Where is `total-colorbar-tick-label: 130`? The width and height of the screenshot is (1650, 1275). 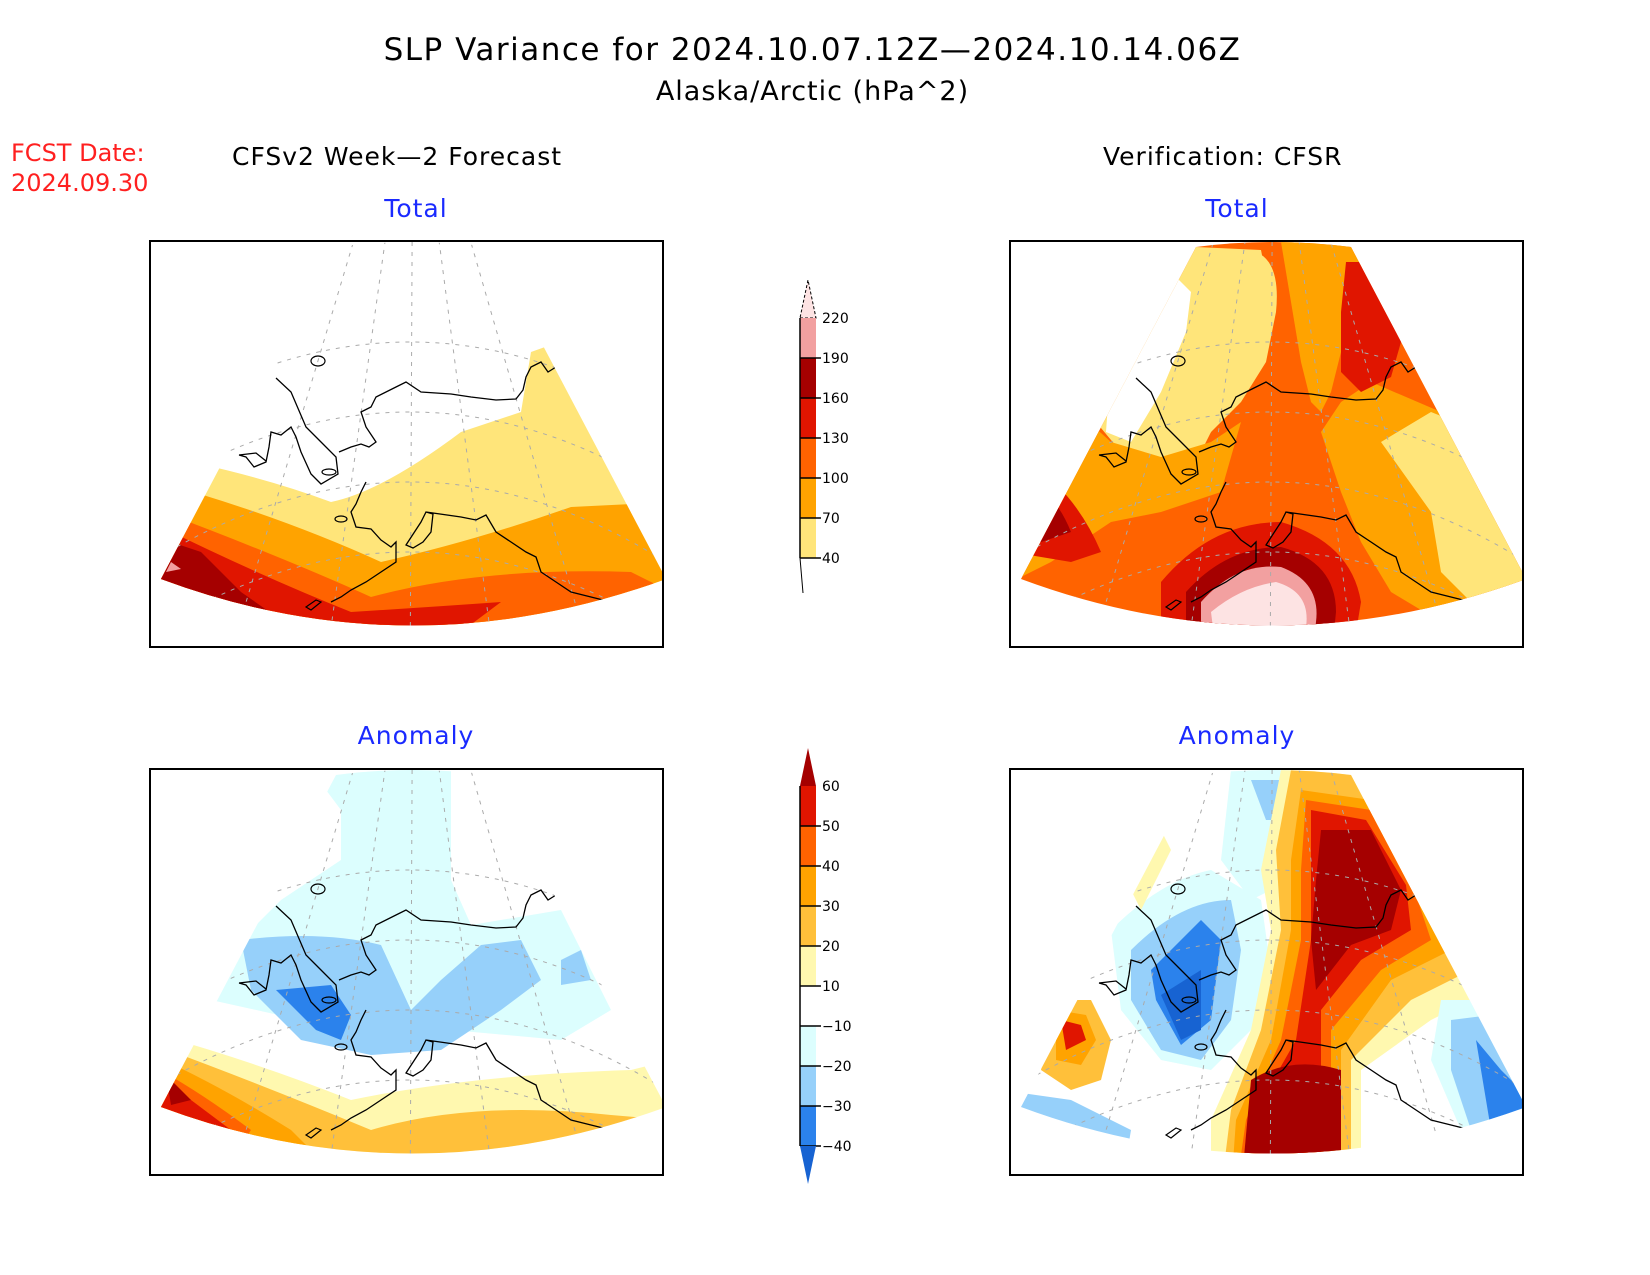
total-colorbar-tick-label: 130 is located at coordinates (835, 439).